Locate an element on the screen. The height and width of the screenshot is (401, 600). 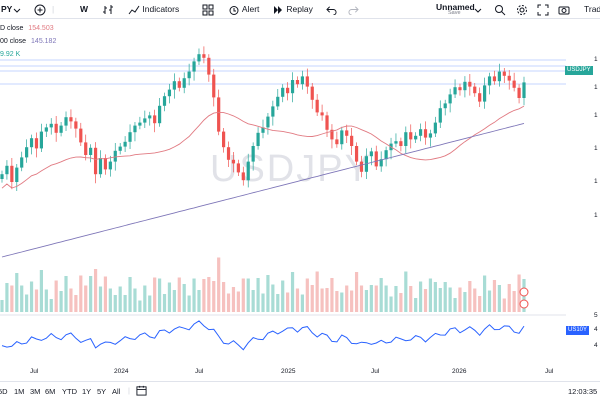
alert-button: Alert is located at coordinates (243, 9).